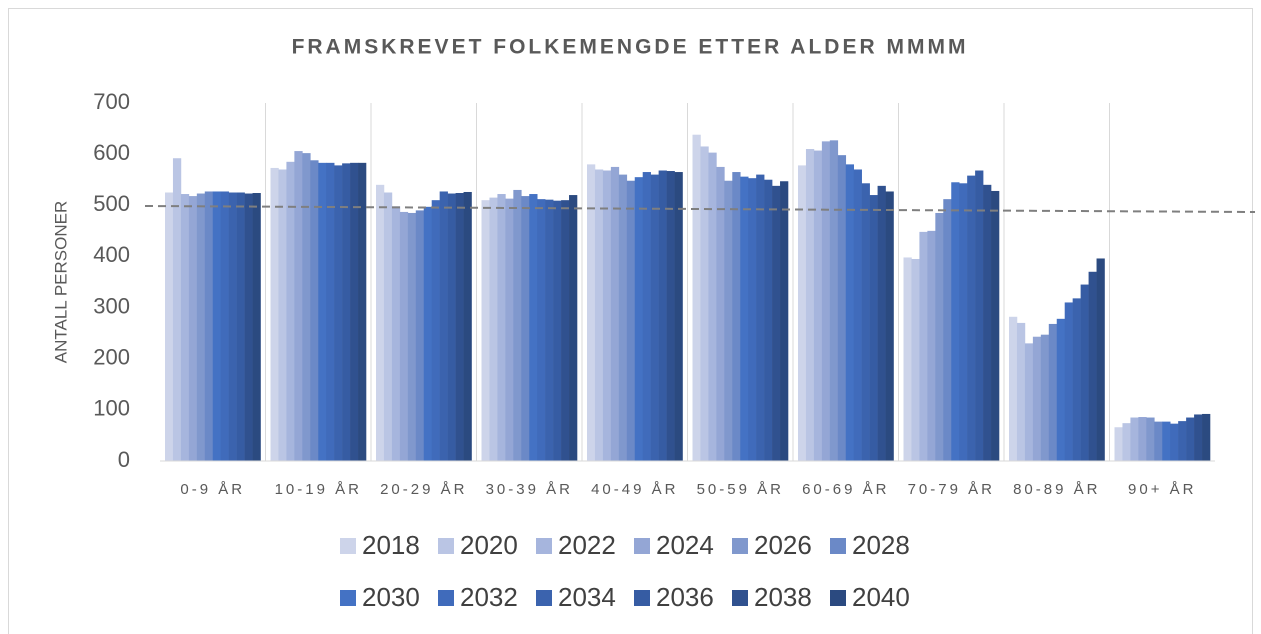 The width and height of the screenshot is (1261, 634). I want to click on legend-item: 2026, so click(772, 545).